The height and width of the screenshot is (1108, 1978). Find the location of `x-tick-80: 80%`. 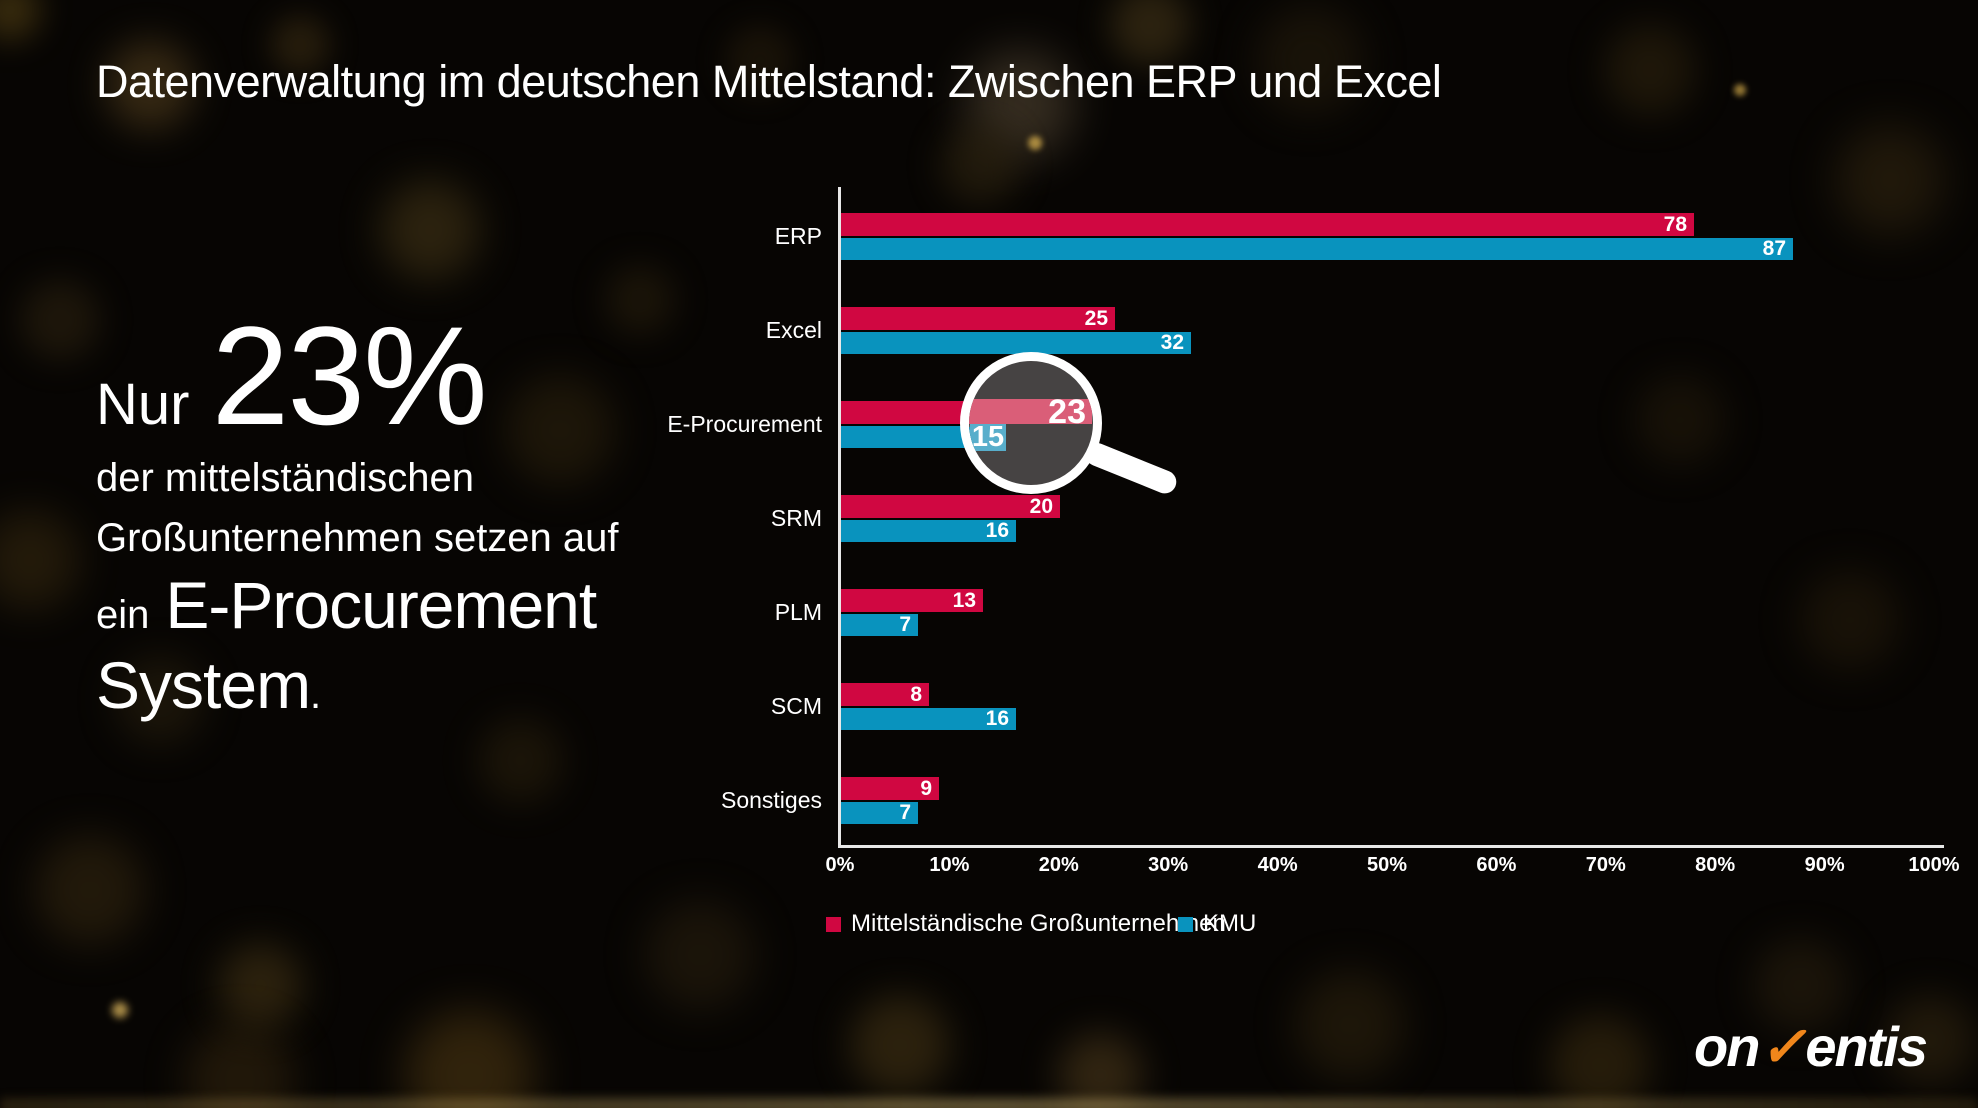

x-tick-80: 80% is located at coordinates (1715, 865).